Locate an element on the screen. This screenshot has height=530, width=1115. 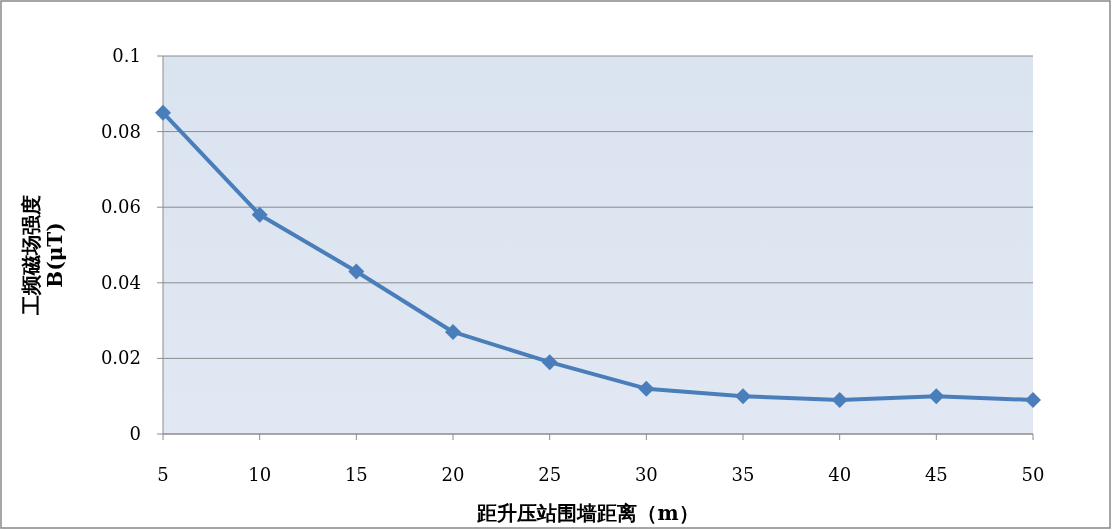
x-tick-label: 15 is located at coordinates (356, 474).